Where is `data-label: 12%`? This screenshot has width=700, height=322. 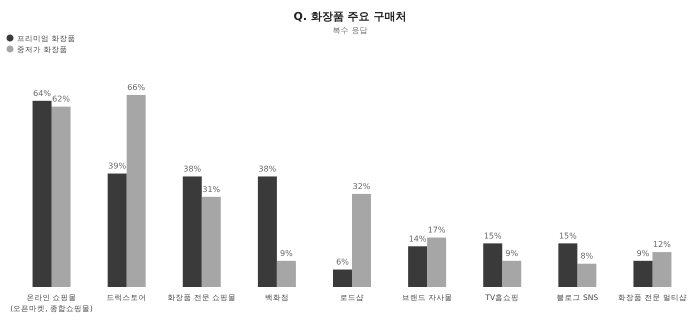 data-label: 12% is located at coordinates (662, 245).